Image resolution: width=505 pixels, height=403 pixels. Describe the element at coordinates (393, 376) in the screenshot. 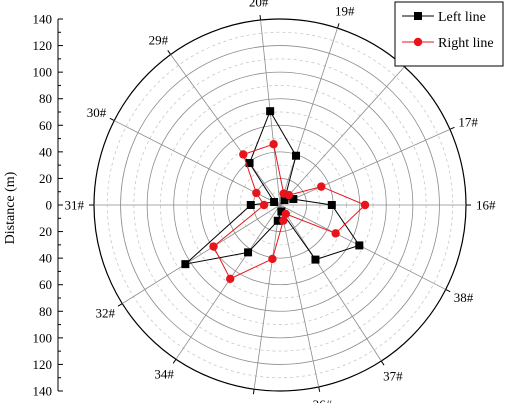

I see `category-label: 37#` at that location.